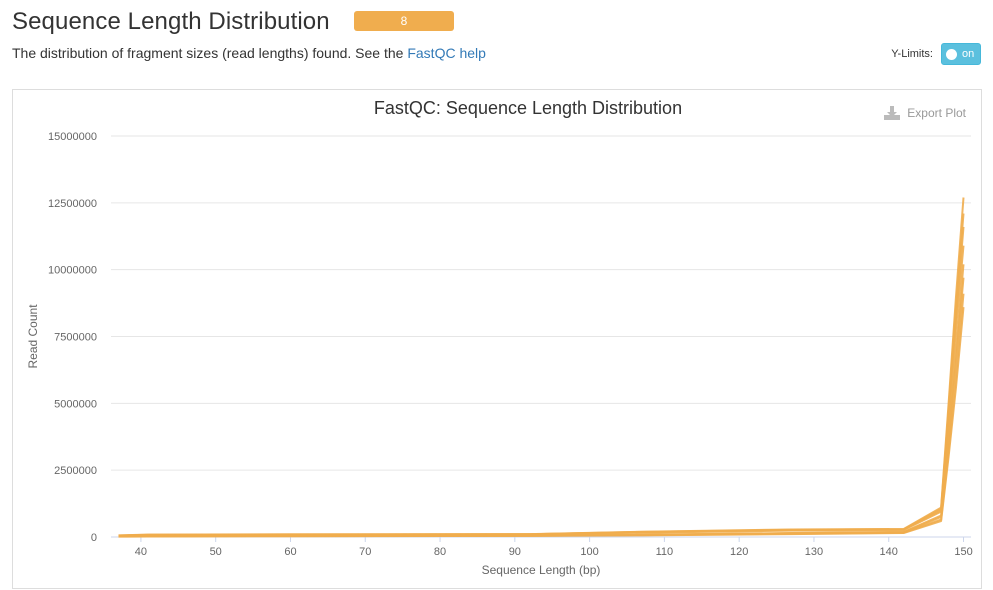 The width and height of the screenshot is (993, 590). What do you see at coordinates (951, 54) in the screenshot?
I see `toggle-knob` at bounding box center [951, 54].